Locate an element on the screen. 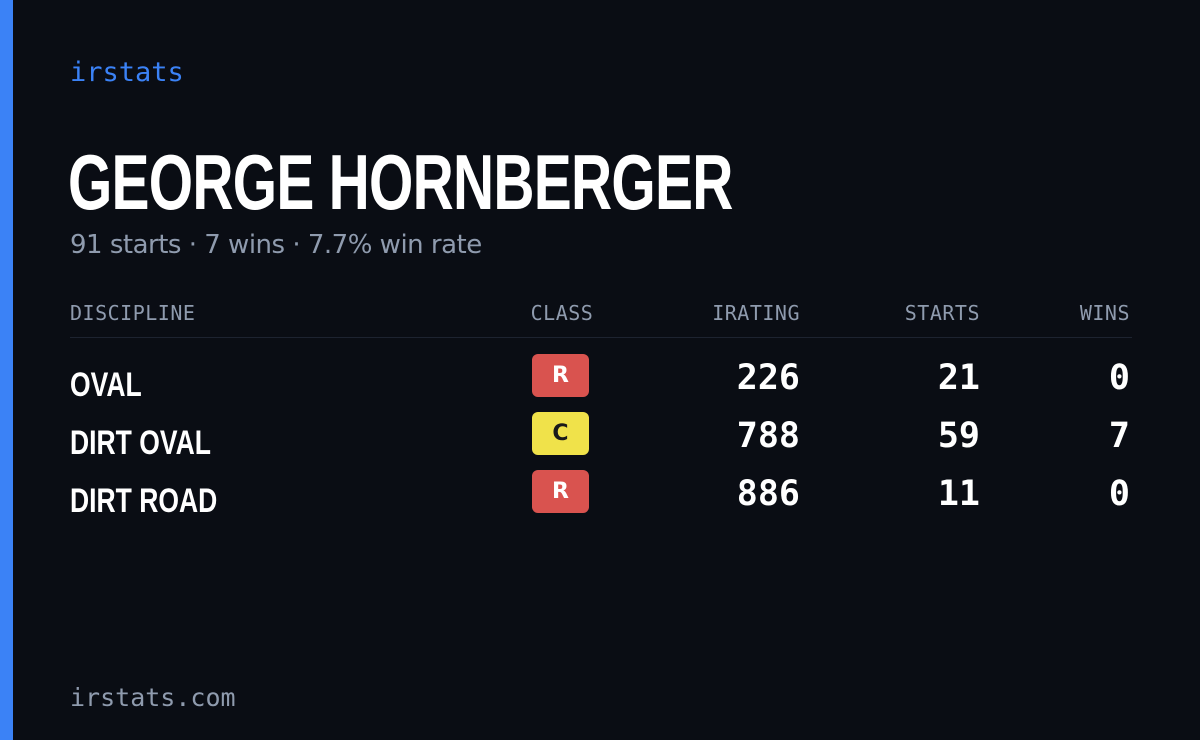 This screenshot has width=1200, height=740. column-header-irating: IRATING is located at coordinates (756, 313).